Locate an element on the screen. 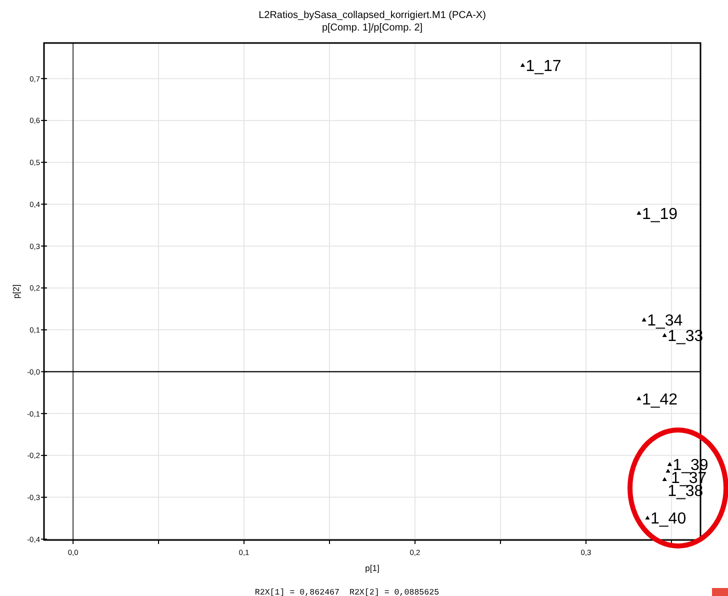  series-label: 1_19 is located at coordinates (660, 214).